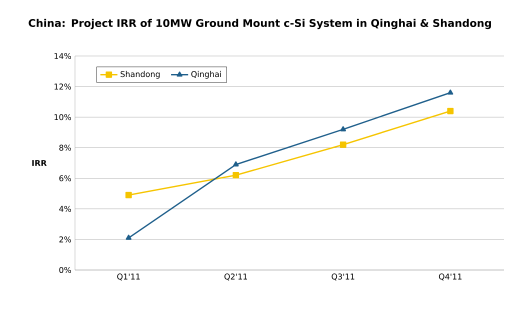 Image resolution: width=519 pixels, height=324 pixels. What do you see at coordinates (206, 74) in the screenshot?
I see `legend-label: Qinghai` at bounding box center [206, 74].